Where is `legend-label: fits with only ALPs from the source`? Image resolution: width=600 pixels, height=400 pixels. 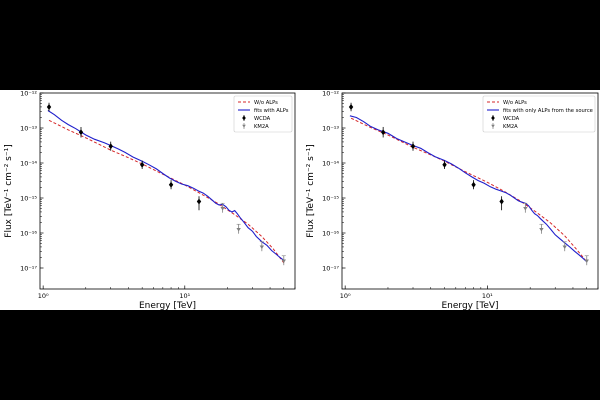 legend-label: fits with only ALPs from the source is located at coordinates (548, 111).